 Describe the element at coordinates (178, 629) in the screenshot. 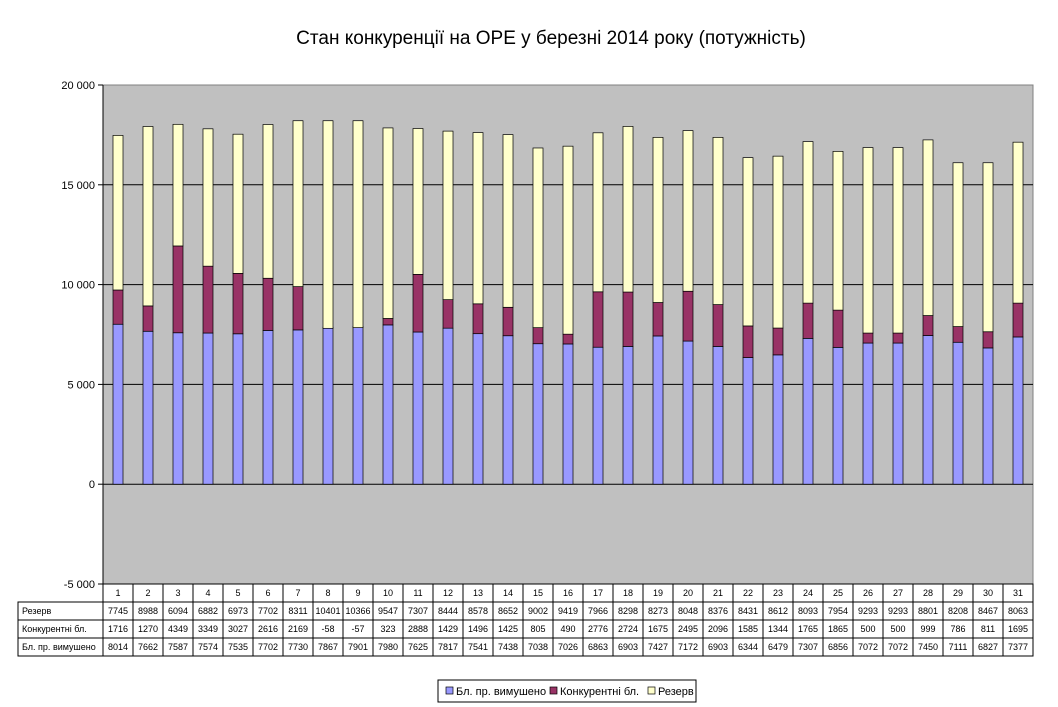

I see `data-label-s1-3: 4349` at that location.